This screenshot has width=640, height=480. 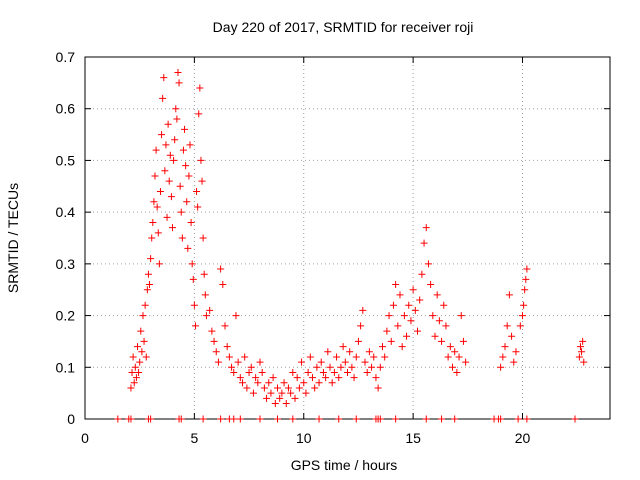 I want to click on y-axis-label: SRMTID / TECUs, so click(x=13, y=238).